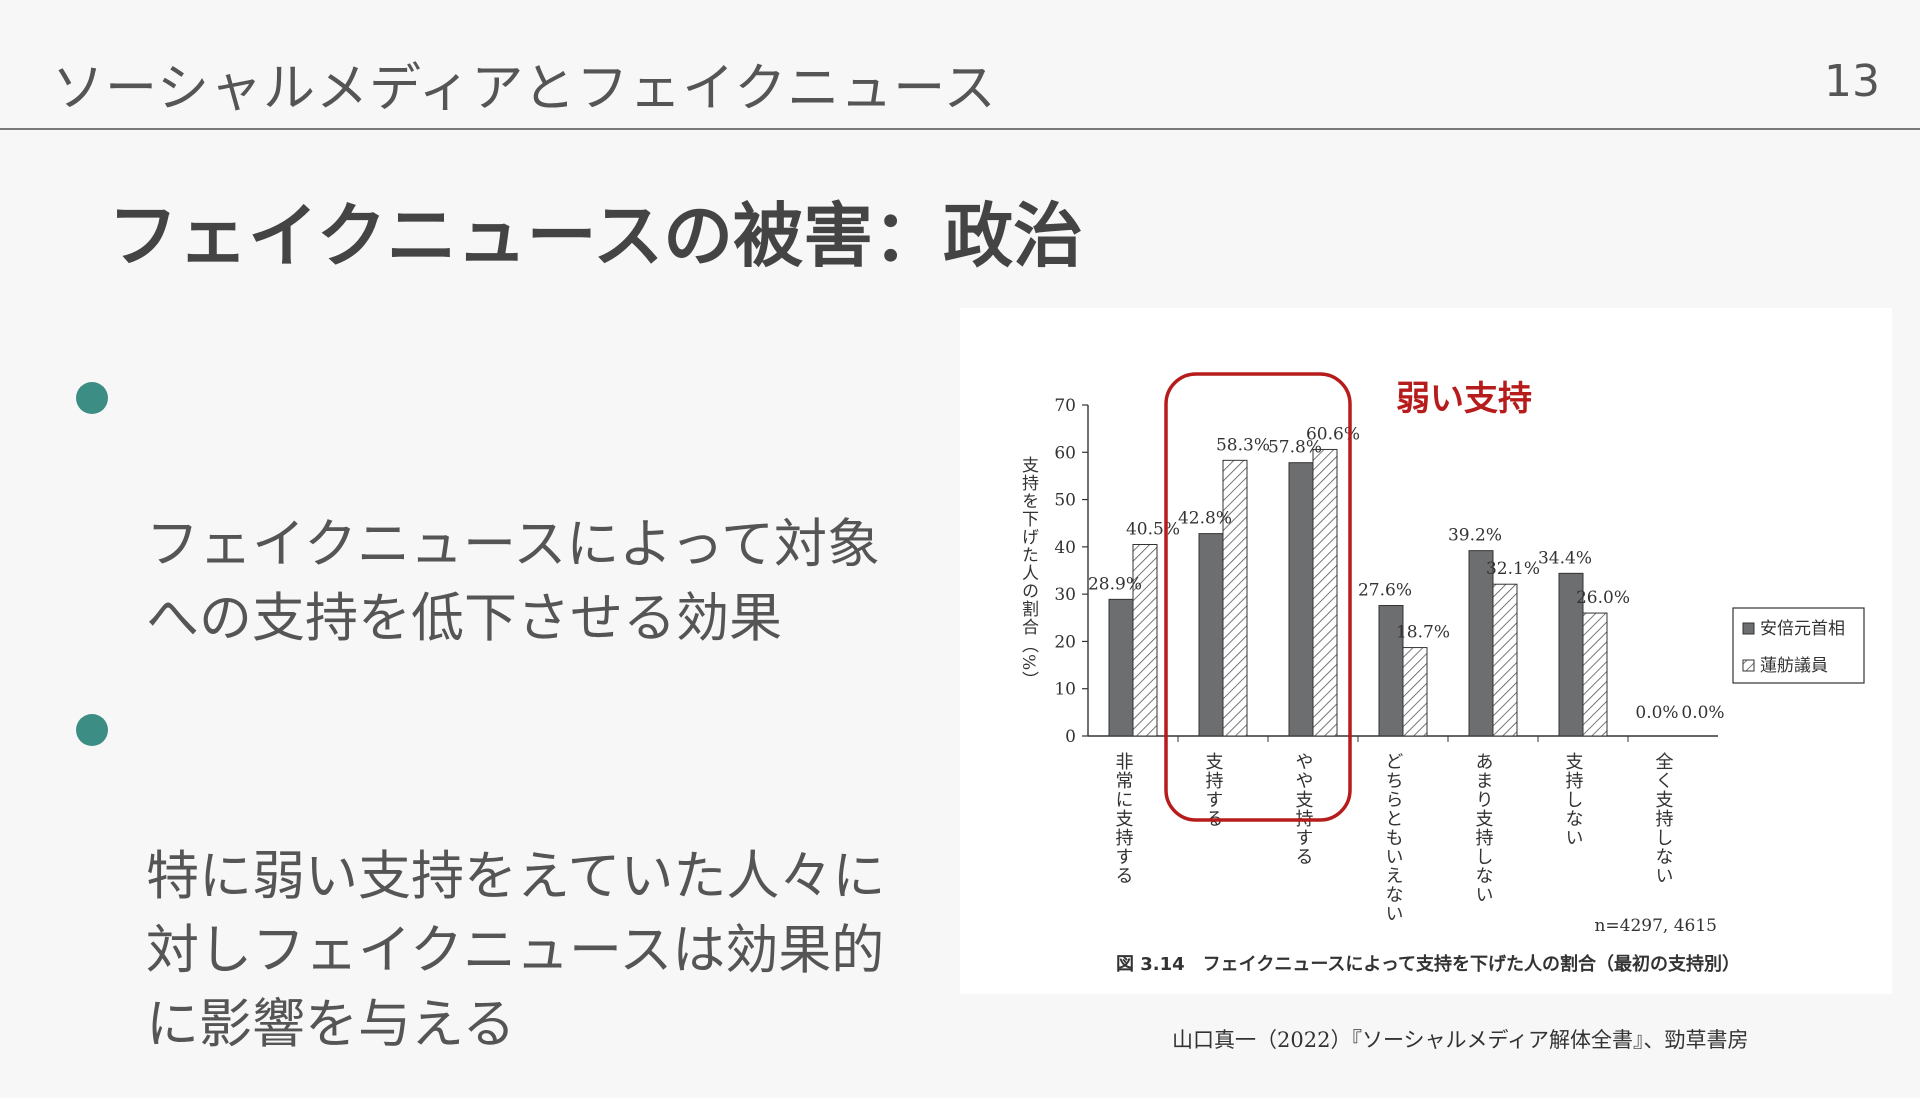 The image size is (1920, 1098). I want to click on sample-size-note: n=4297, 4615, so click(1655, 926).